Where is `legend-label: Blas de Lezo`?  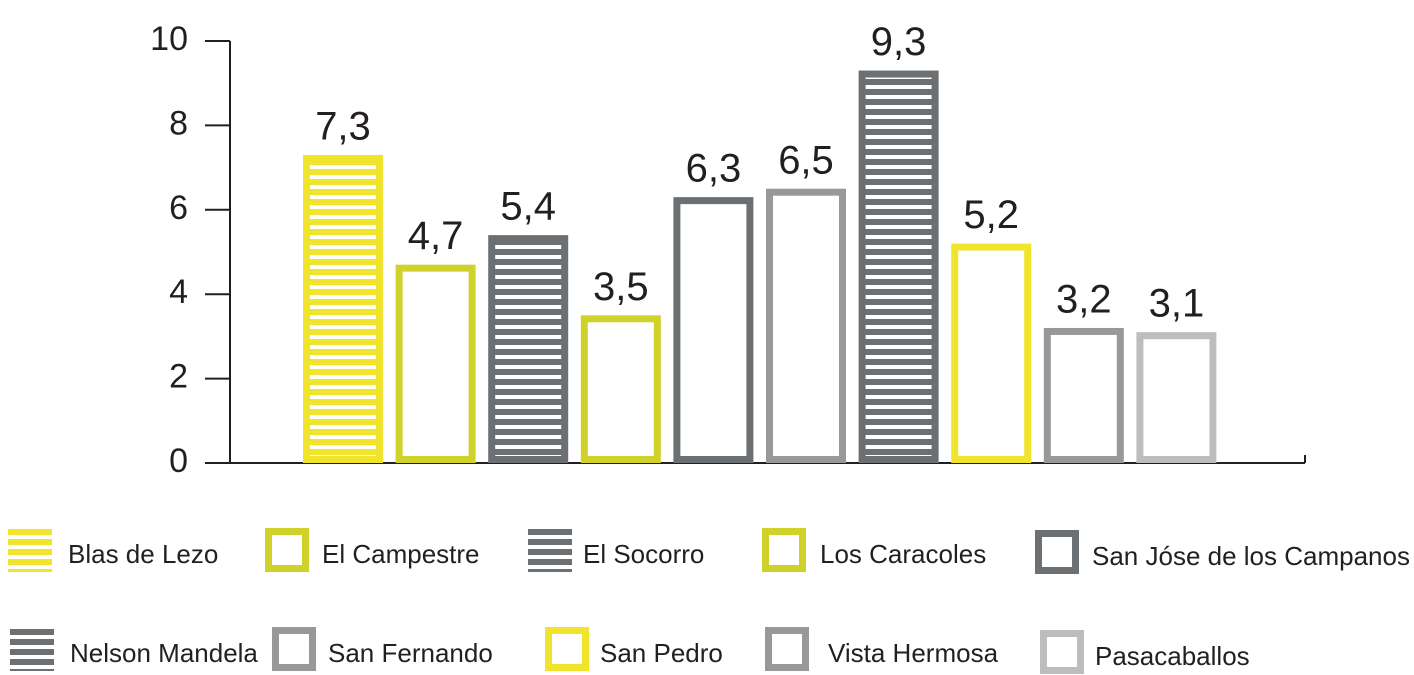
legend-label: Blas de Lezo is located at coordinates (143, 554).